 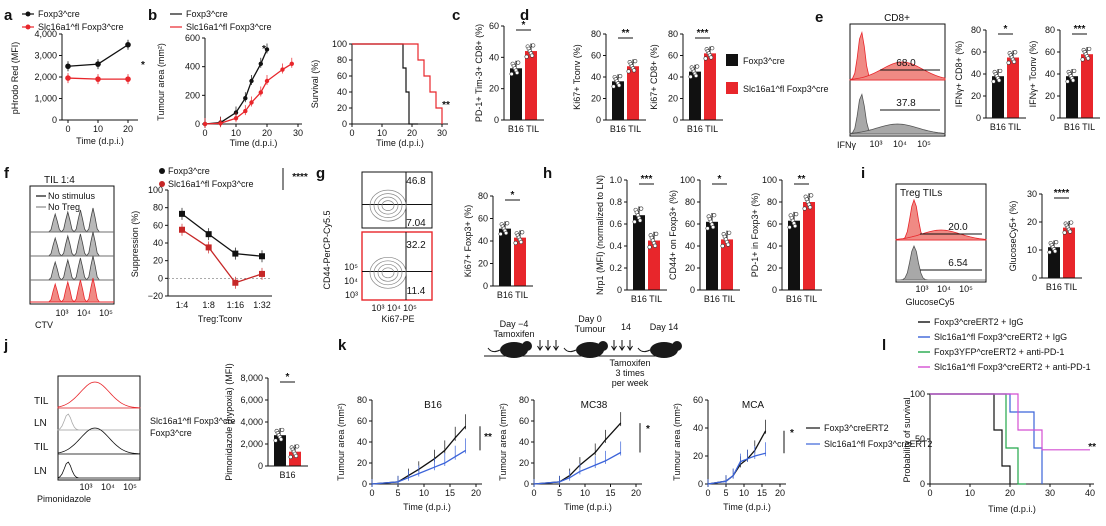 I want to click on y-axis-label: Nrp1 (MFI) (normalized to LN), so click(x=600, y=235).